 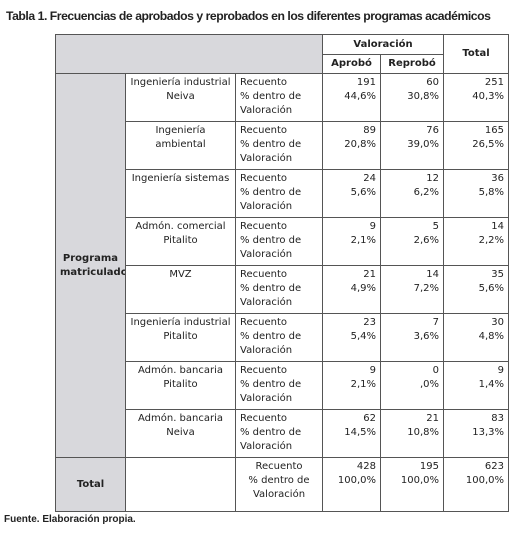 I want to click on program-name: Ingeniería industrial Pitalito, so click(x=180, y=337).